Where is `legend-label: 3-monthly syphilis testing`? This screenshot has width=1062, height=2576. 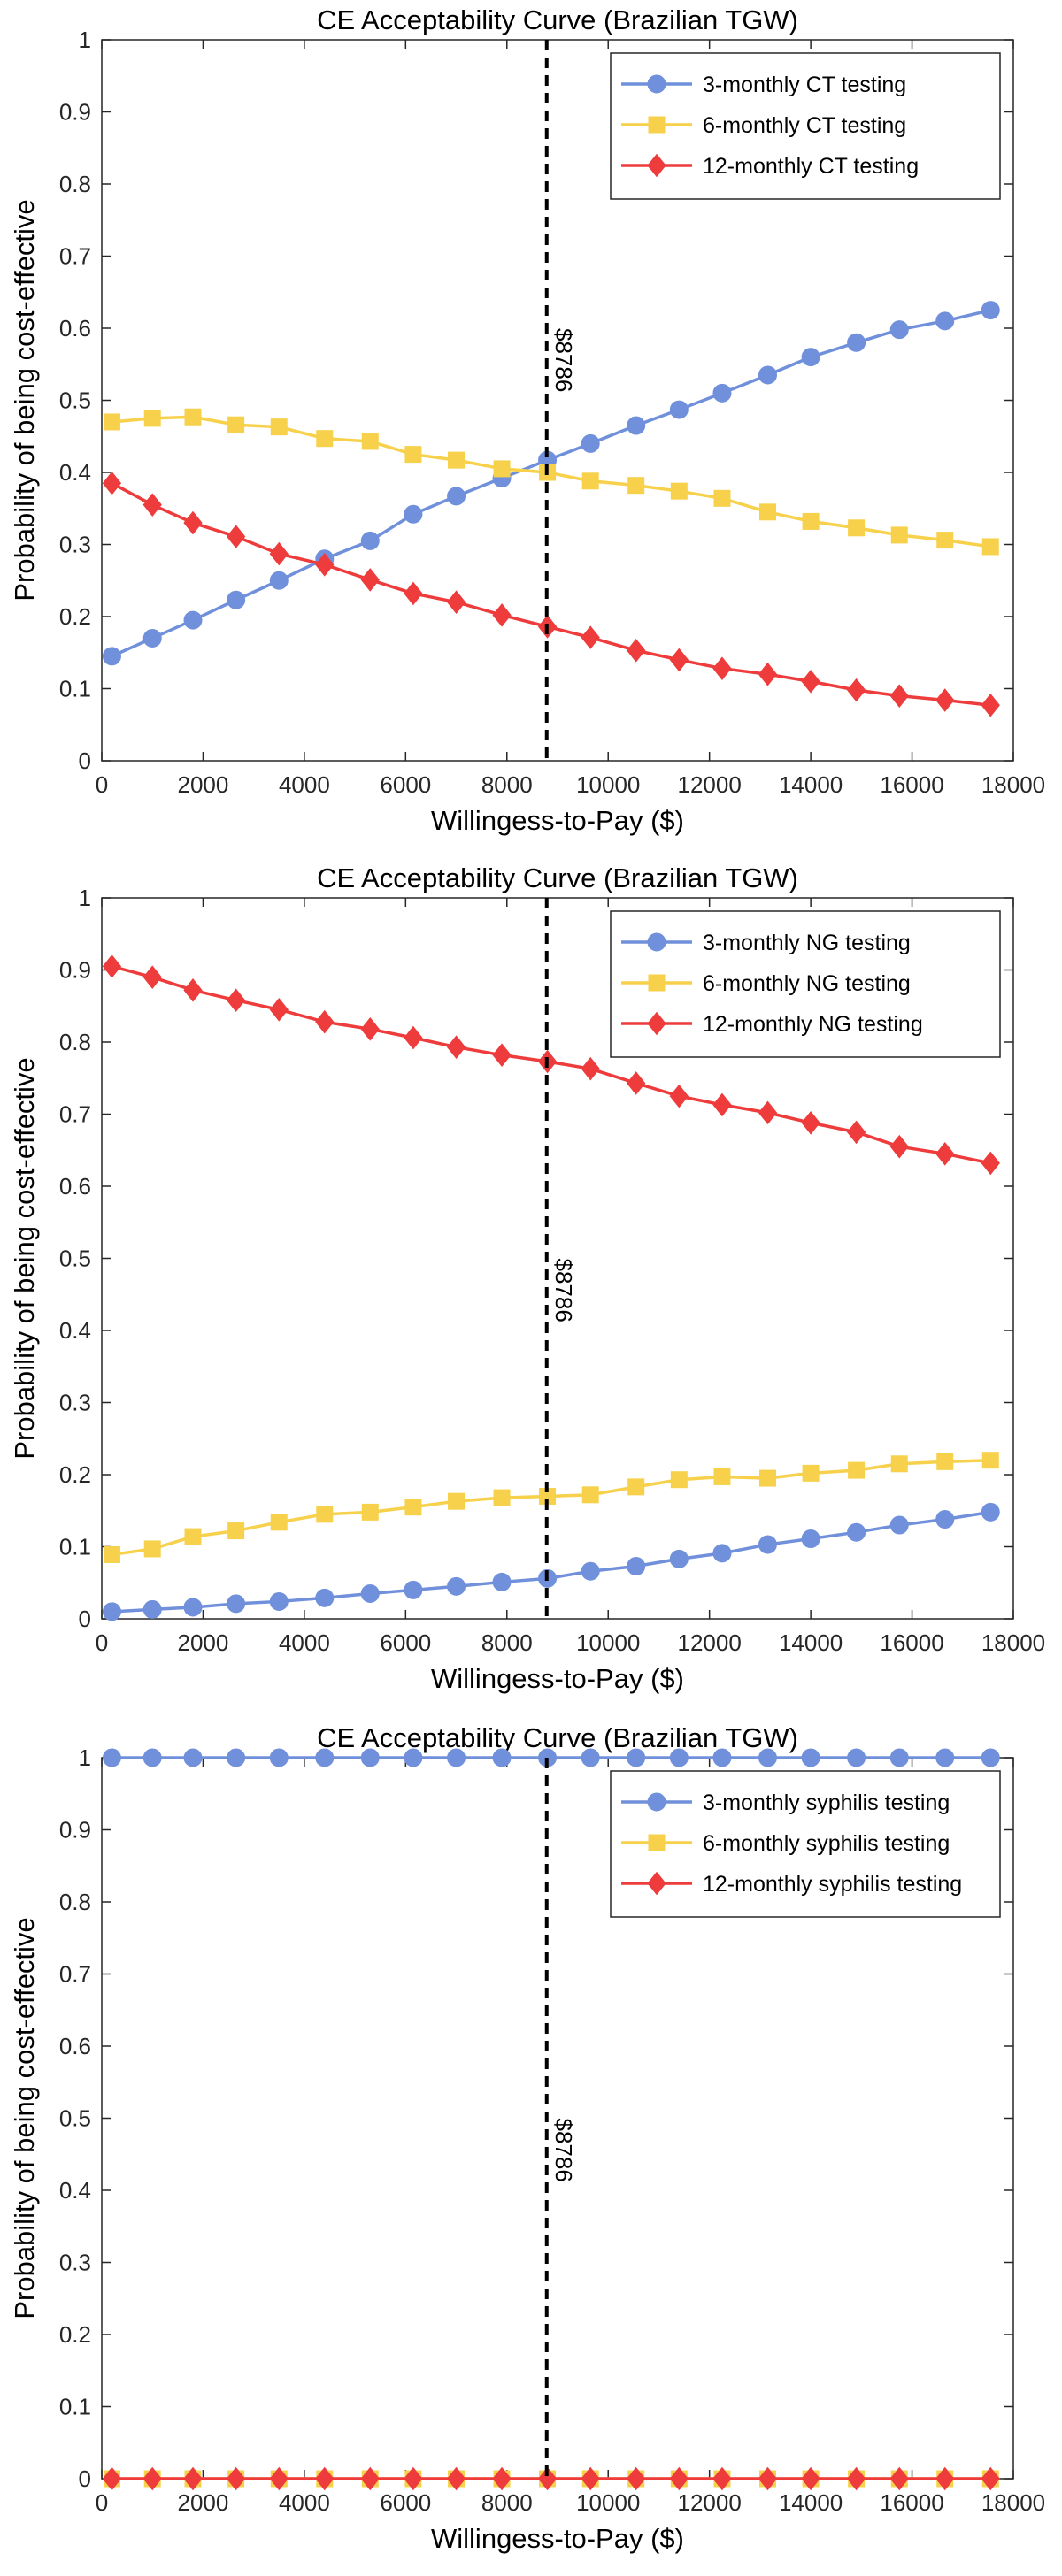
legend-label: 3-monthly syphilis testing is located at coordinates (826, 1802).